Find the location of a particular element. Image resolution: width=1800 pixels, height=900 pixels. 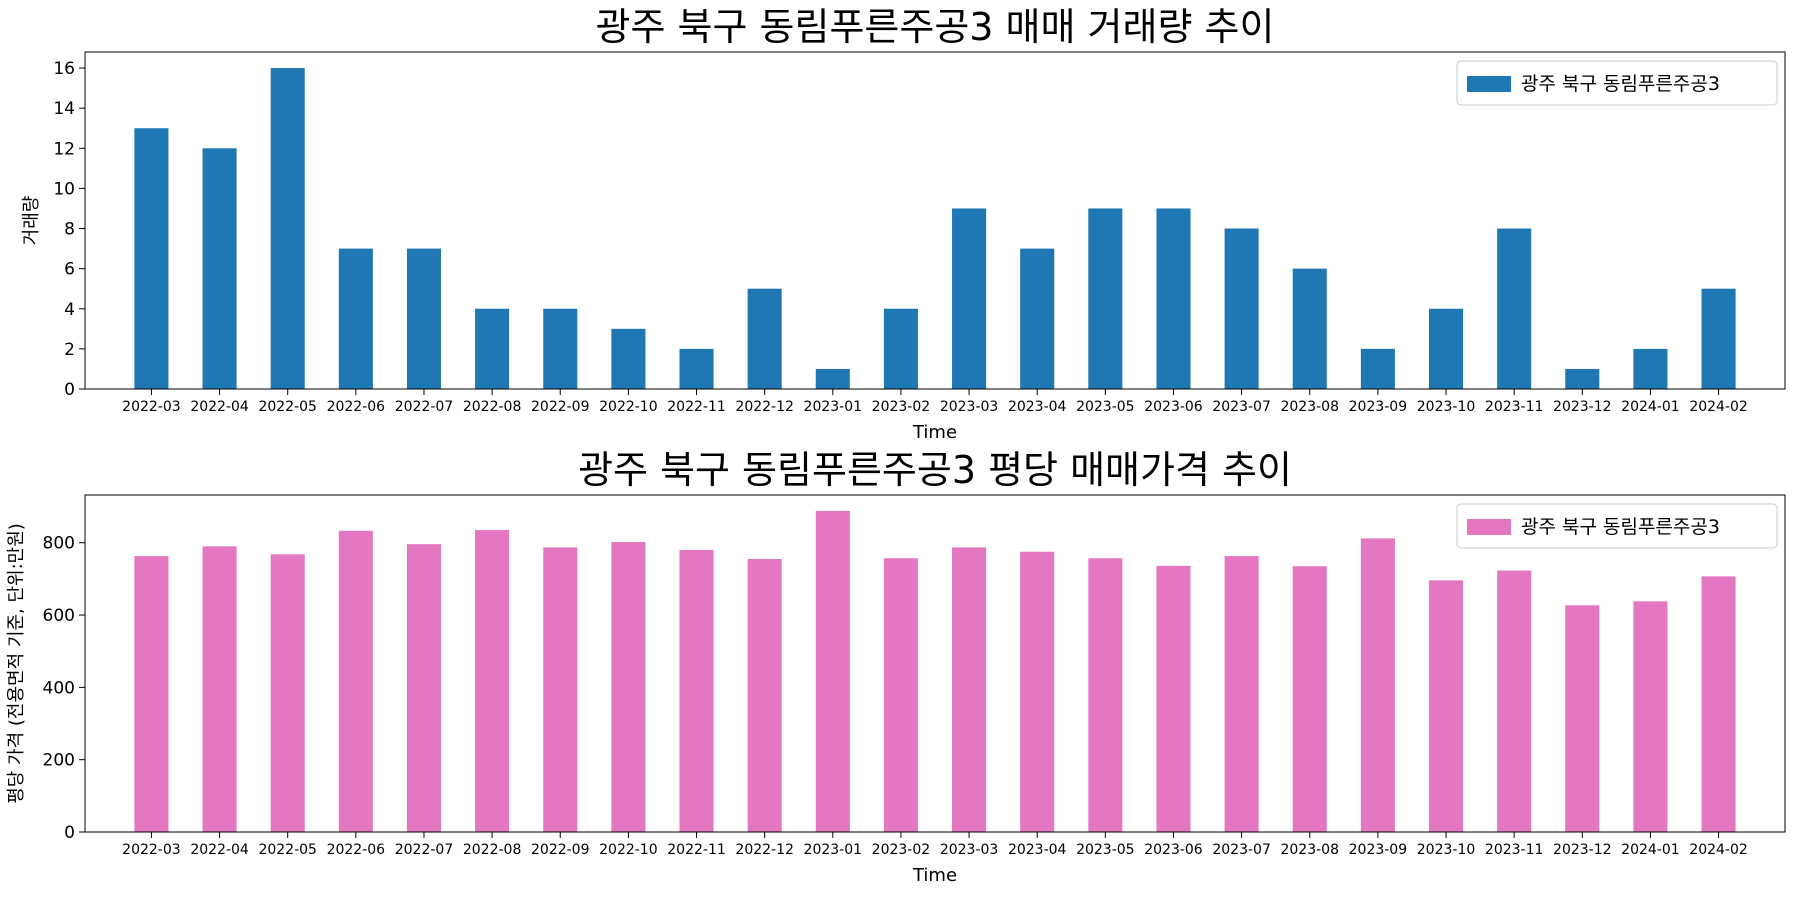

y-tick-label: 6 is located at coordinates (69, 270).